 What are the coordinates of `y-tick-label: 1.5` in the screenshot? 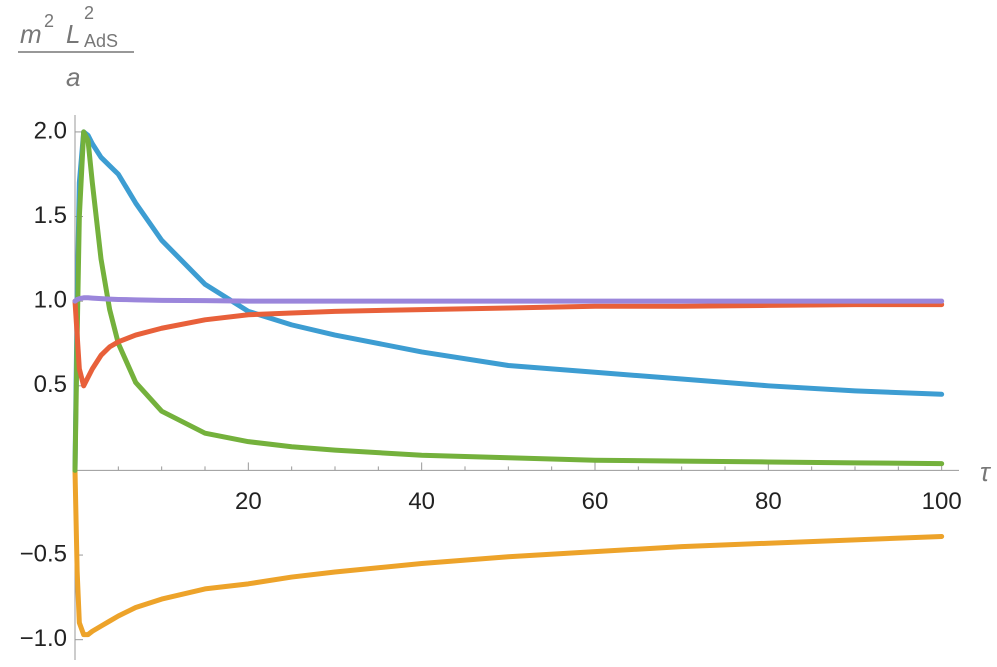 It's located at (50, 215).